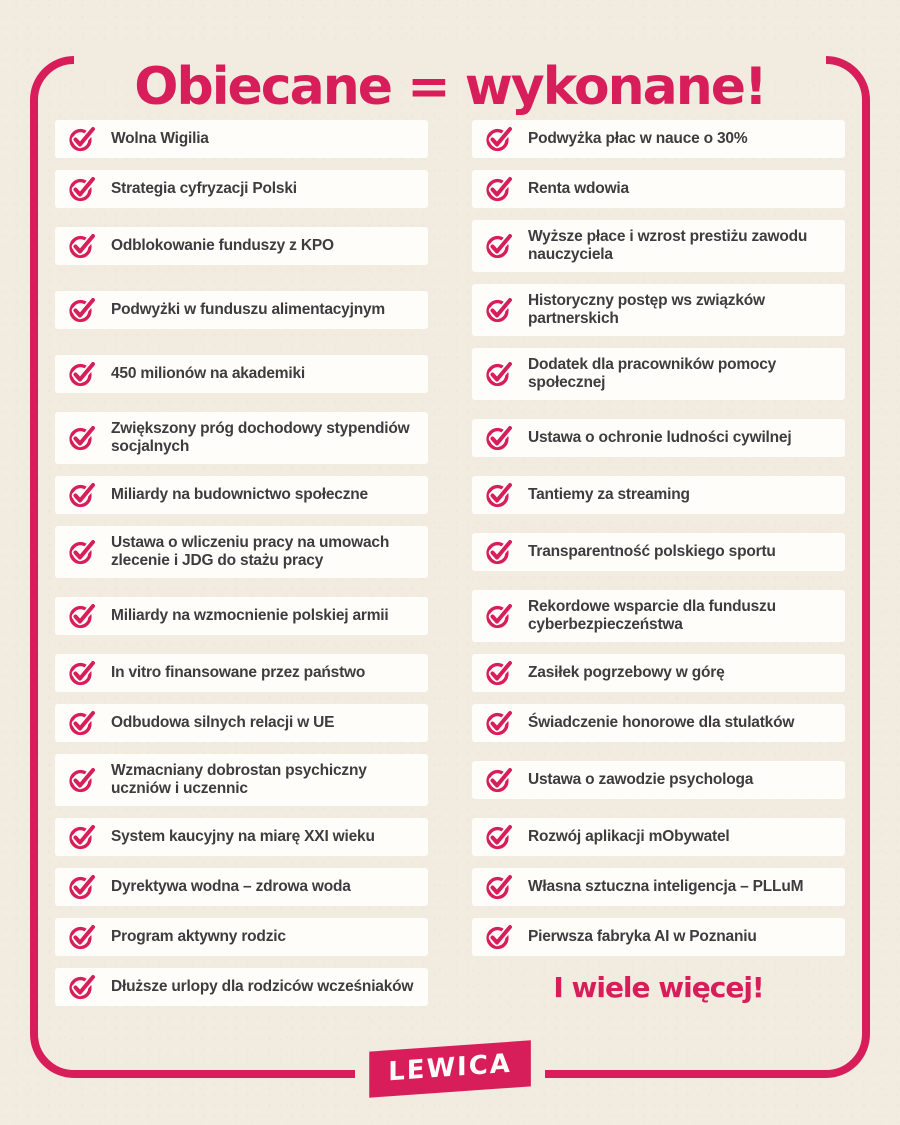 The width and height of the screenshot is (900, 1125). Describe the element at coordinates (646, 300) in the screenshot. I see `checklist-item-line: Historyczny postęp ws związków` at that location.